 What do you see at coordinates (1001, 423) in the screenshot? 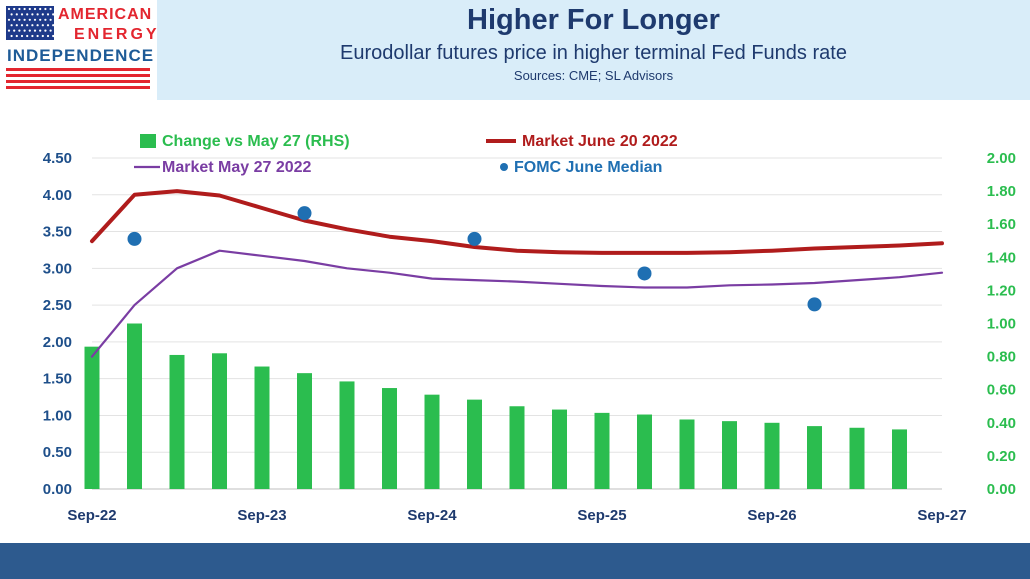
I see `right-tick-label: 0.40` at bounding box center [1001, 423].